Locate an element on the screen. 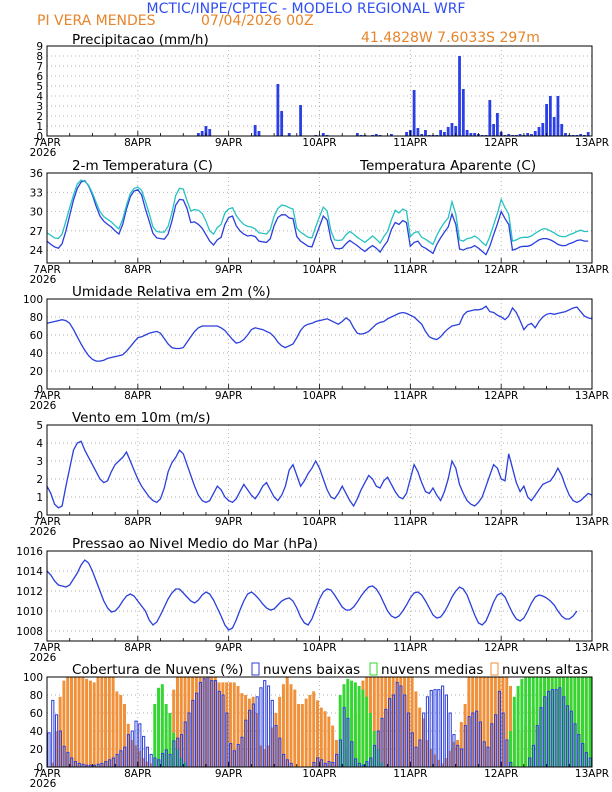 This screenshot has width=612, height=792. legend-high: nuvens altas is located at coordinates (545, 670).